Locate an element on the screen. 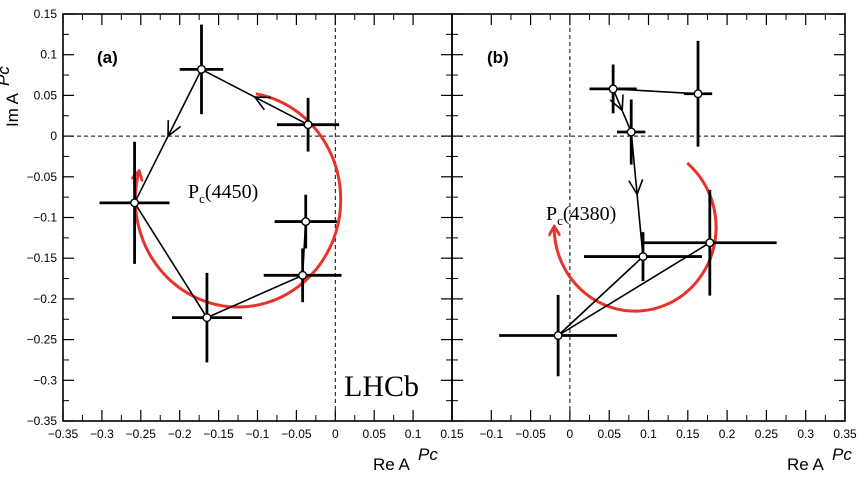 This screenshot has width=860, height=480. x-tick-label-b: 0.25 is located at coordinates (767, 434).